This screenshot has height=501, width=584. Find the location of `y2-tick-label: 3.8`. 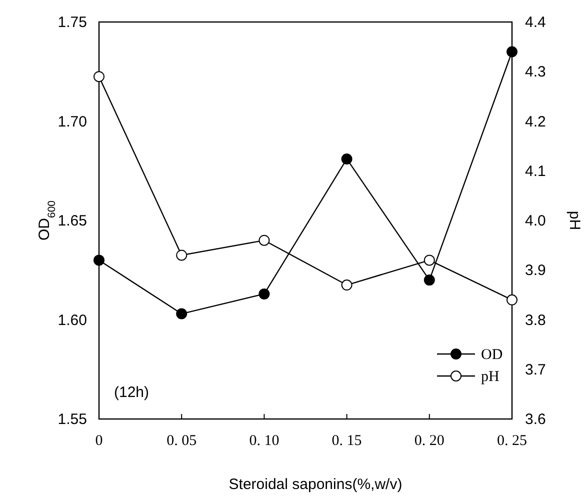

y2-tick-label: 3.8 is located at coordinates (535, 320).